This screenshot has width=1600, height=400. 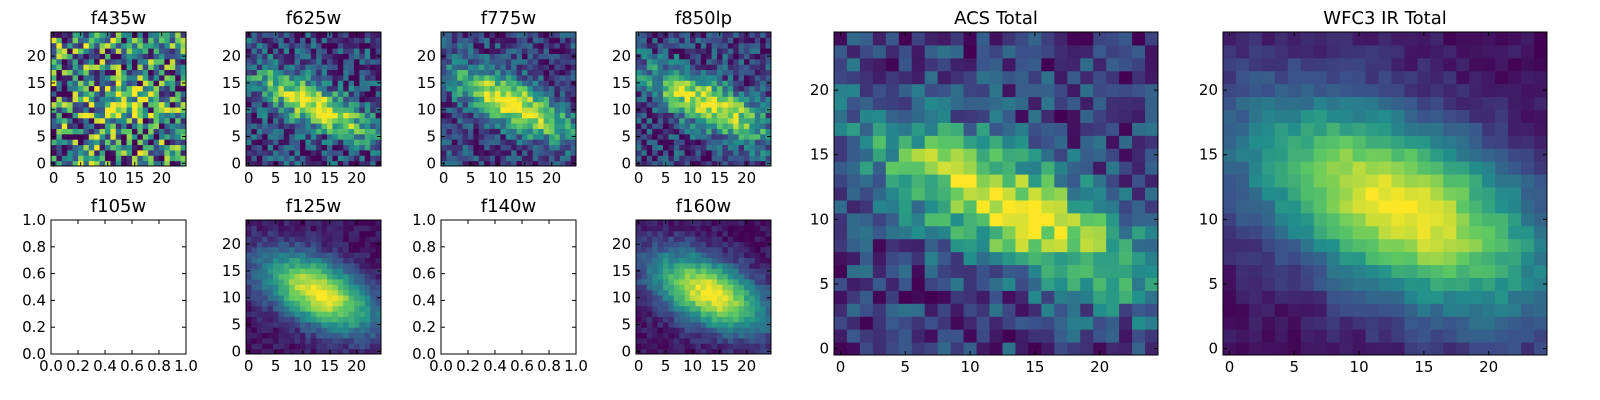 I want to click on y-tick-label: 10, so click(x=621, y=298).